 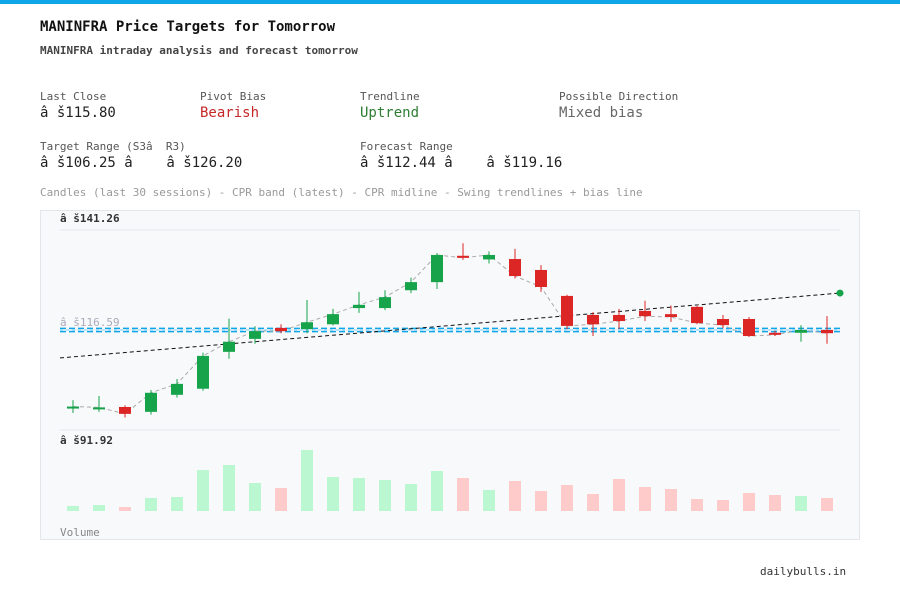 I want to click on stat-value: Uptrend, so click(x=390, y=113).